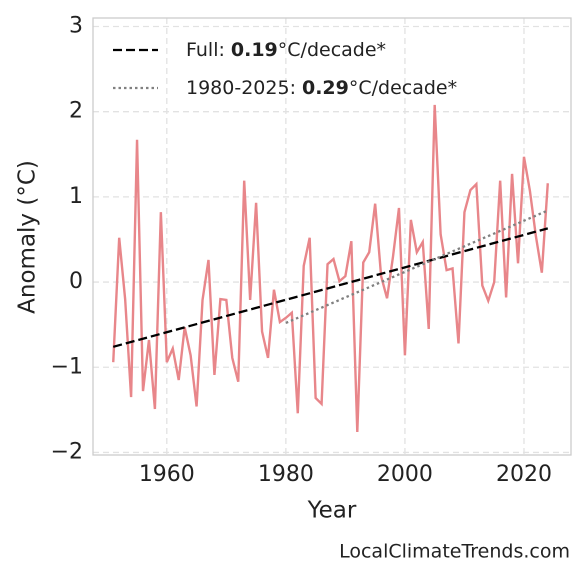 Image resolution: width=585 pixels, height=579 pixels. What do you see at coordinates (76, 196) in the screenshot?
I see `y-tick-label: 1` at bounding box center [76, 196].